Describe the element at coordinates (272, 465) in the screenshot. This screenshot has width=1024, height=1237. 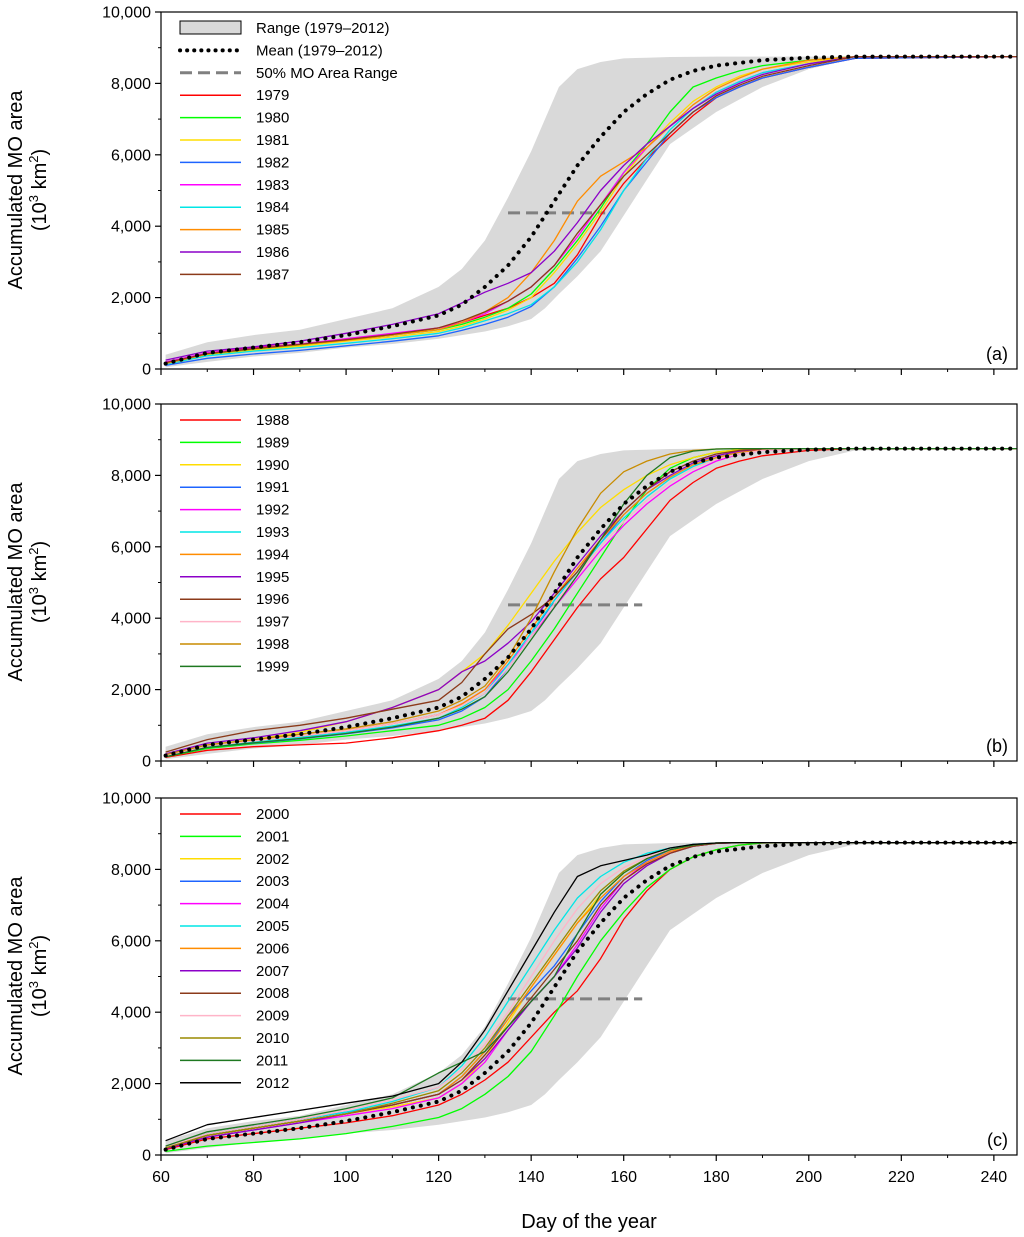
I see `legend-label-1990: 1990` at that location.